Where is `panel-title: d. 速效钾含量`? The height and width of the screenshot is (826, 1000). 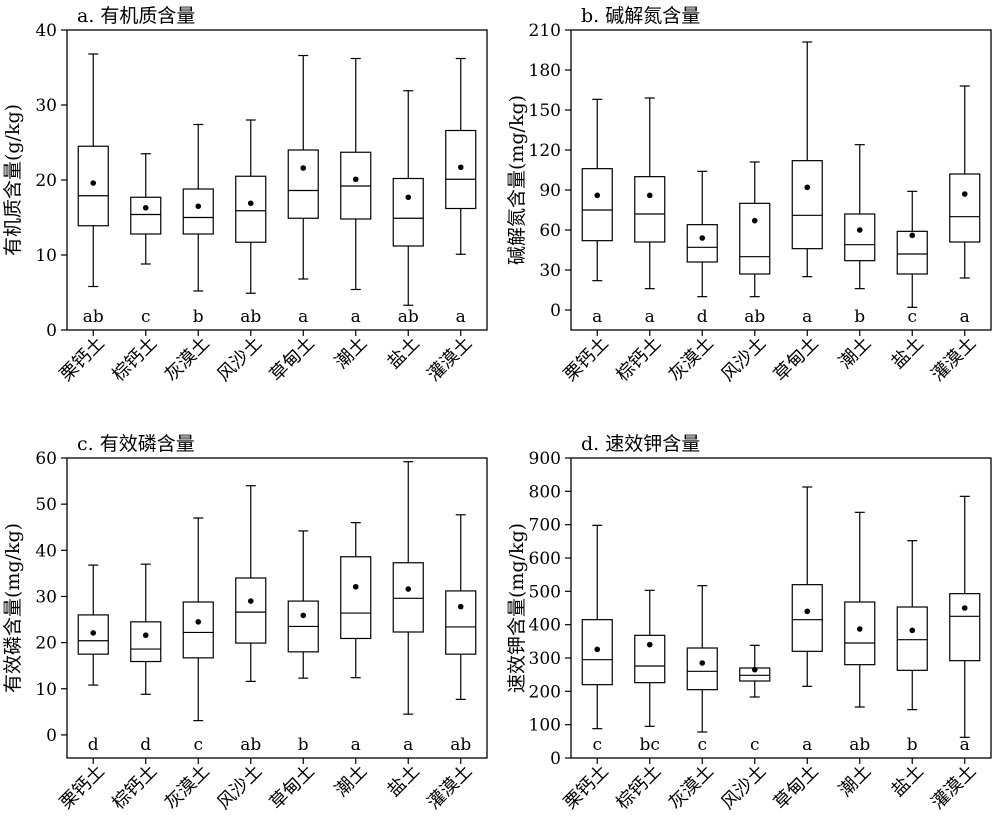 panel-title: d. 速效钾含量 is located at coordinates (640, 444).